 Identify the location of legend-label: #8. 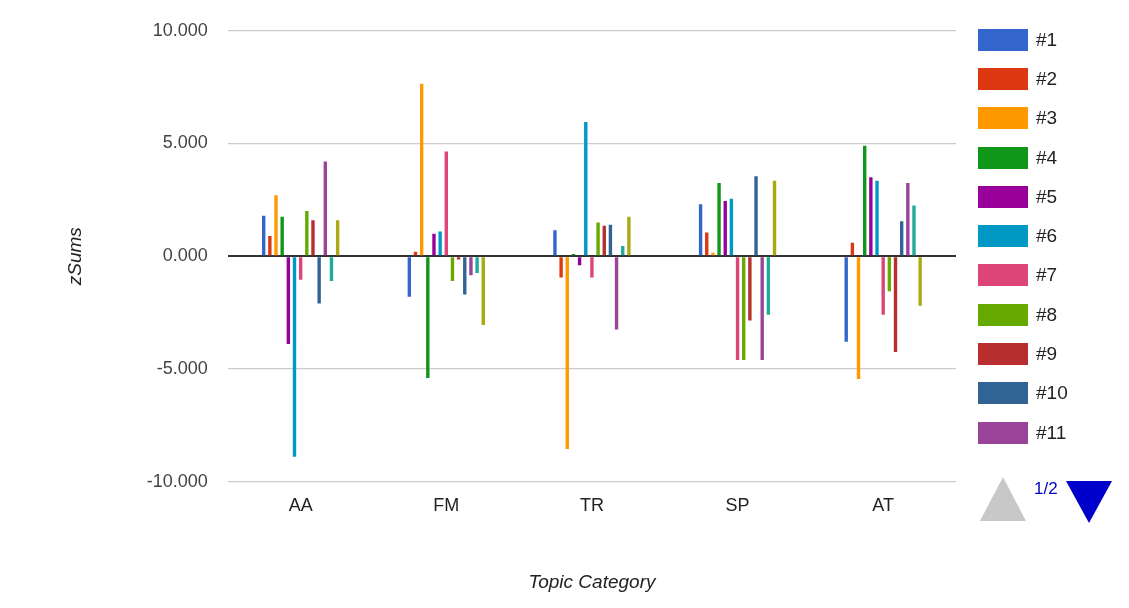
(1047, 314).